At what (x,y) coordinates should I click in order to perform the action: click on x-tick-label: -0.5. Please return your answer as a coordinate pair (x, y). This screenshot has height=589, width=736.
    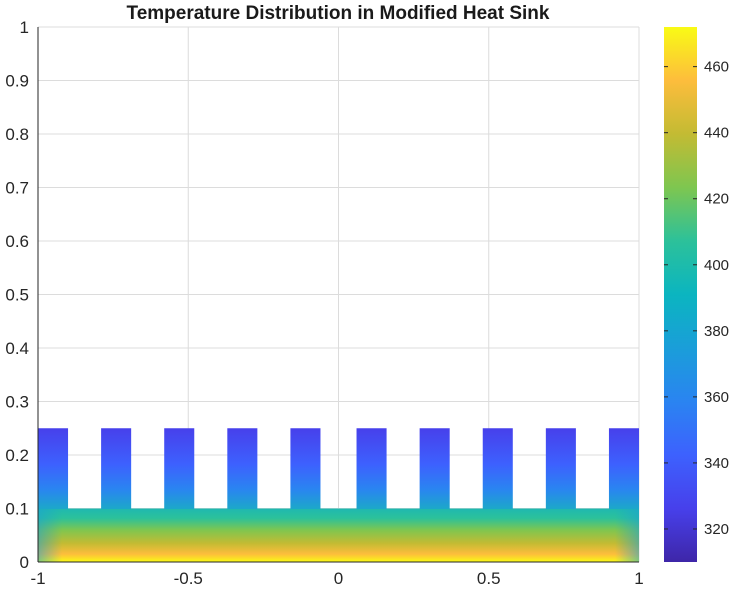
    Looking at the image, I should click on (188, 578).